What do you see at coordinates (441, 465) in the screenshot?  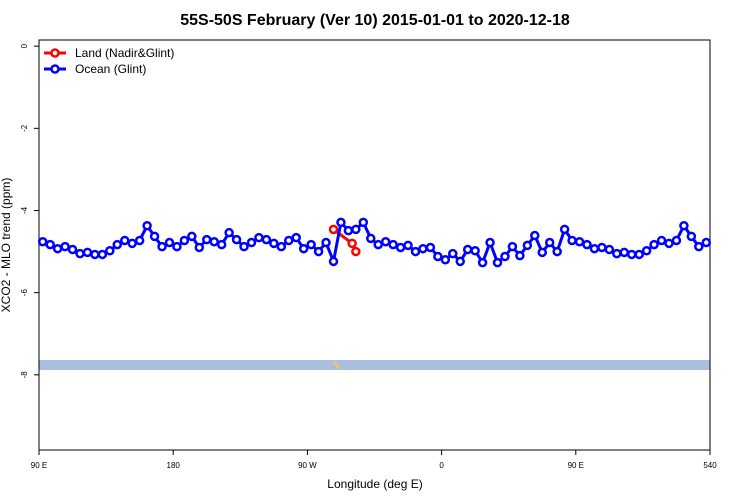 I see `x-tick-label: 0` at bounding box center [441, 465].